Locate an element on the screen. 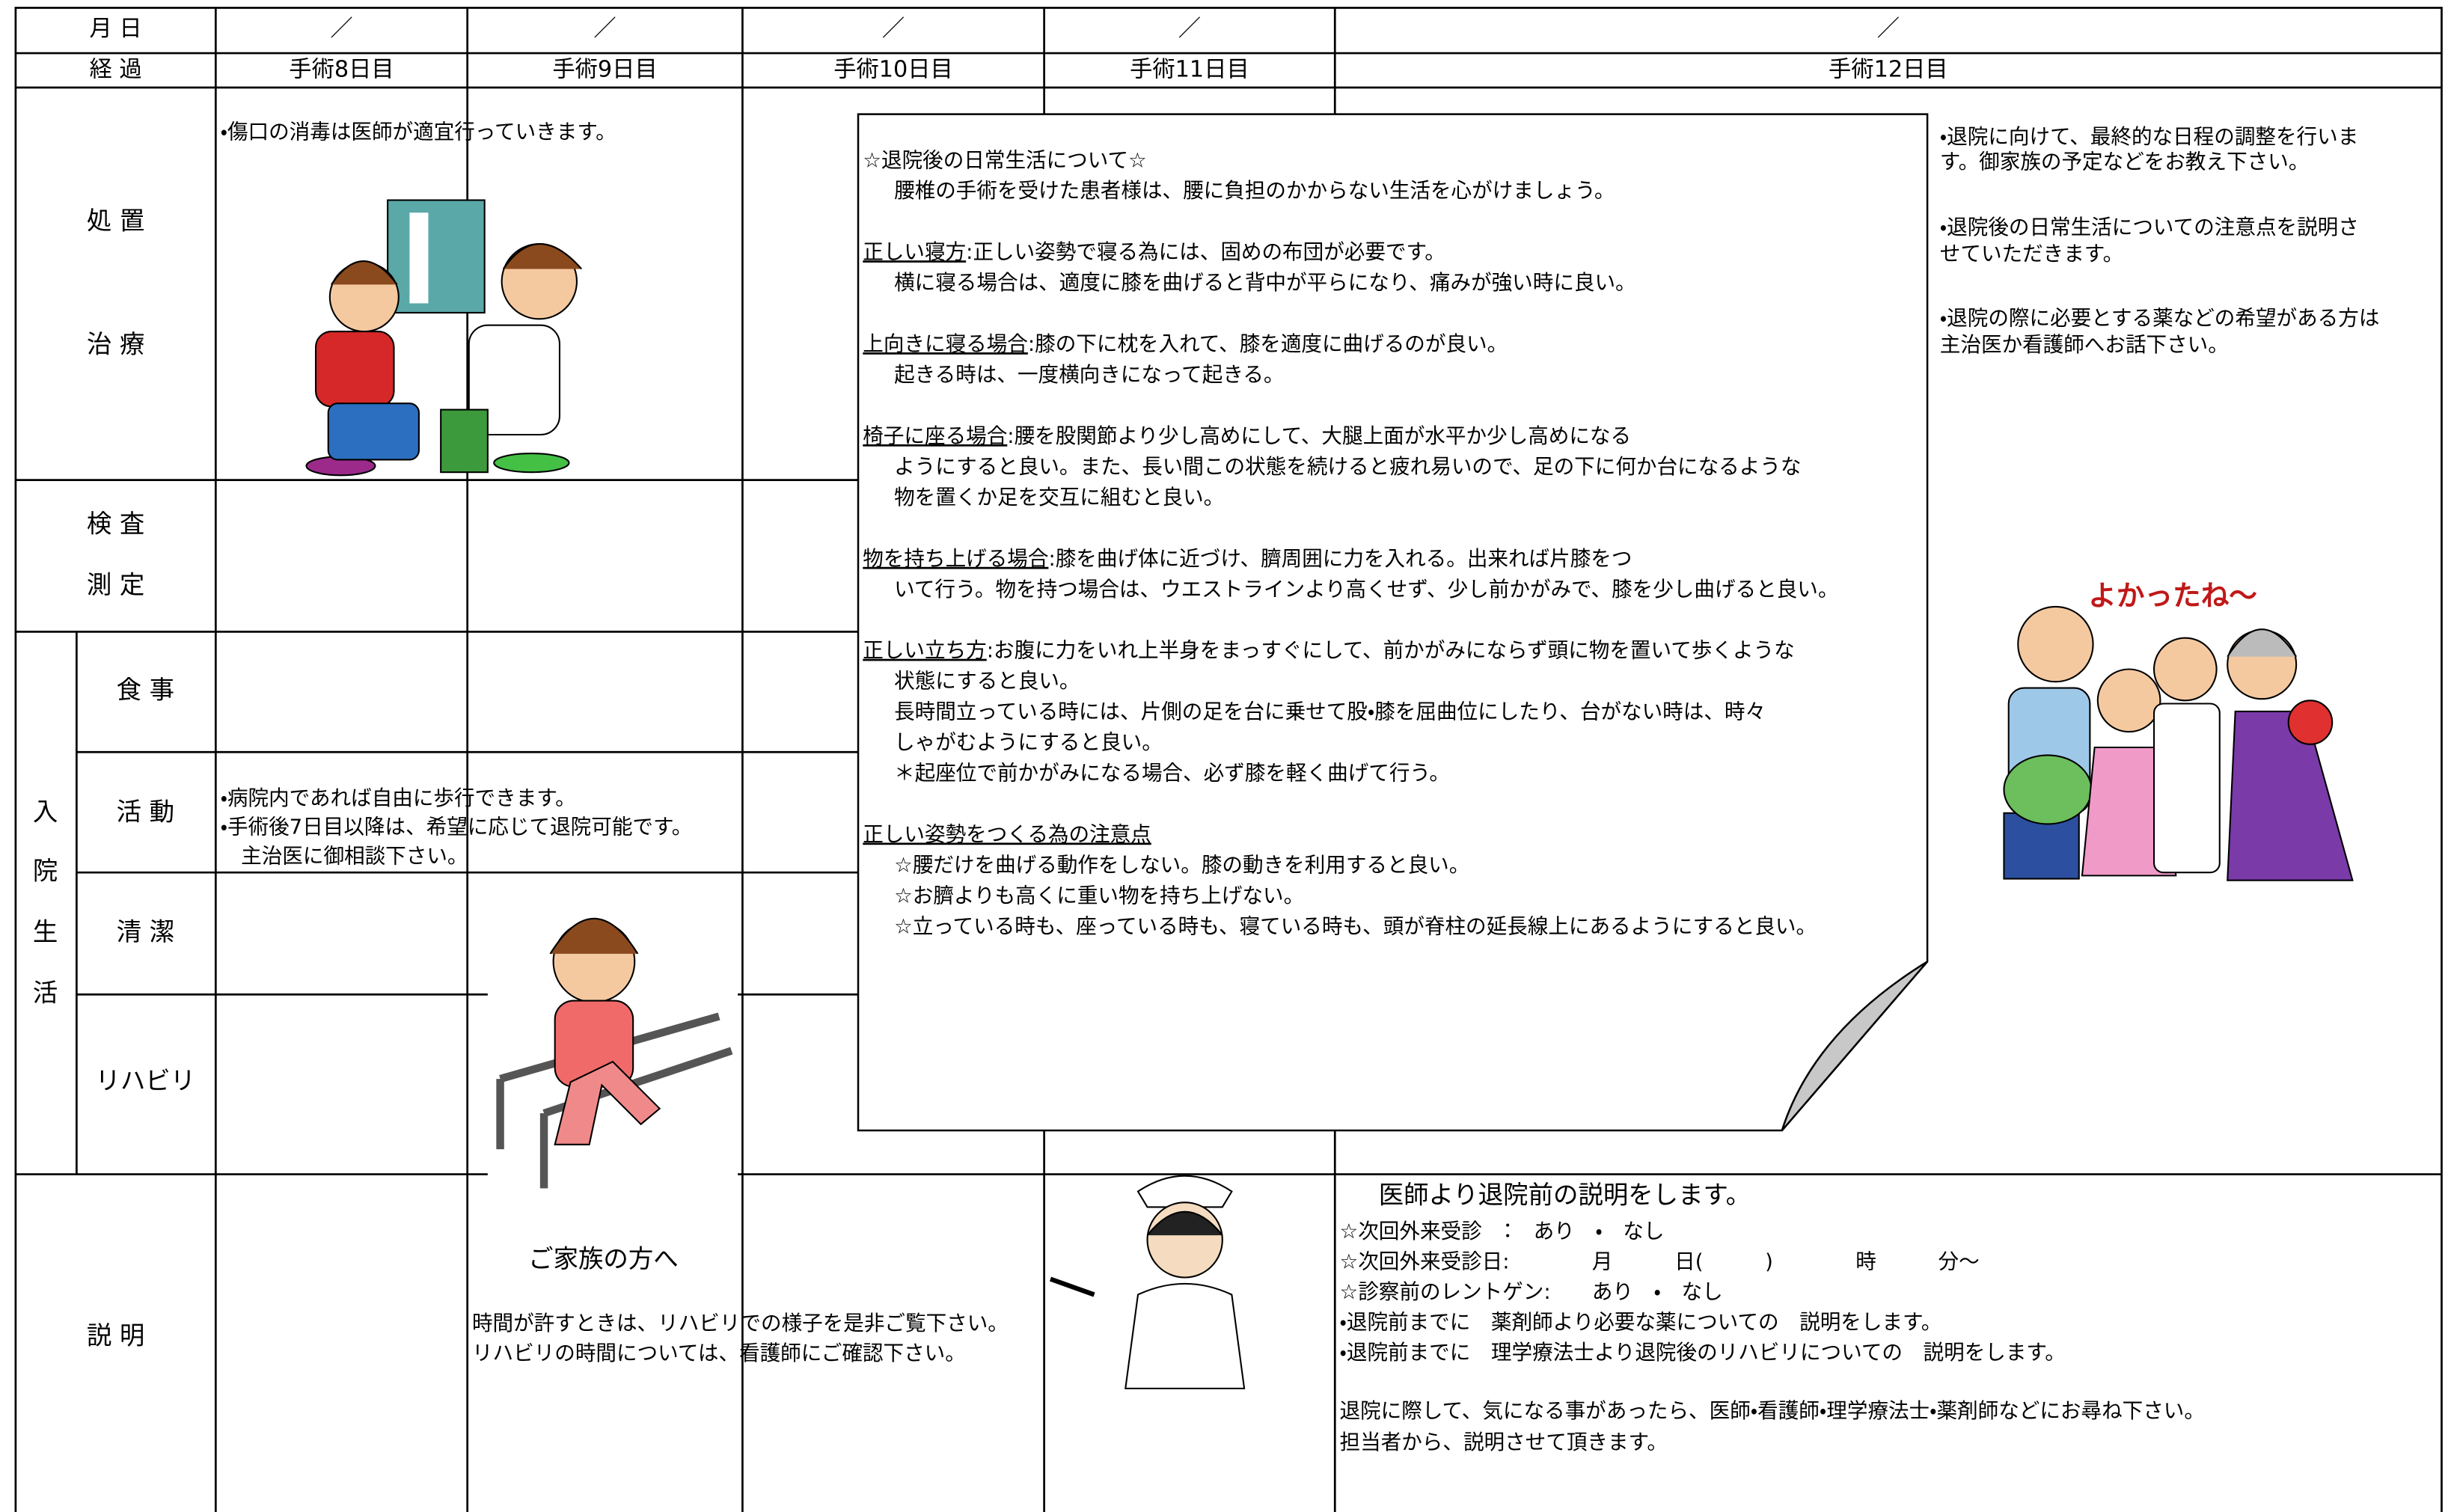 The image size is (2451, 1512). header-cells: ／ ／ ／ ／ ／ 手術8日目 手術9日目 手術10日目 手術11日目 手術12日目 is located at coordinates (1118, 49).